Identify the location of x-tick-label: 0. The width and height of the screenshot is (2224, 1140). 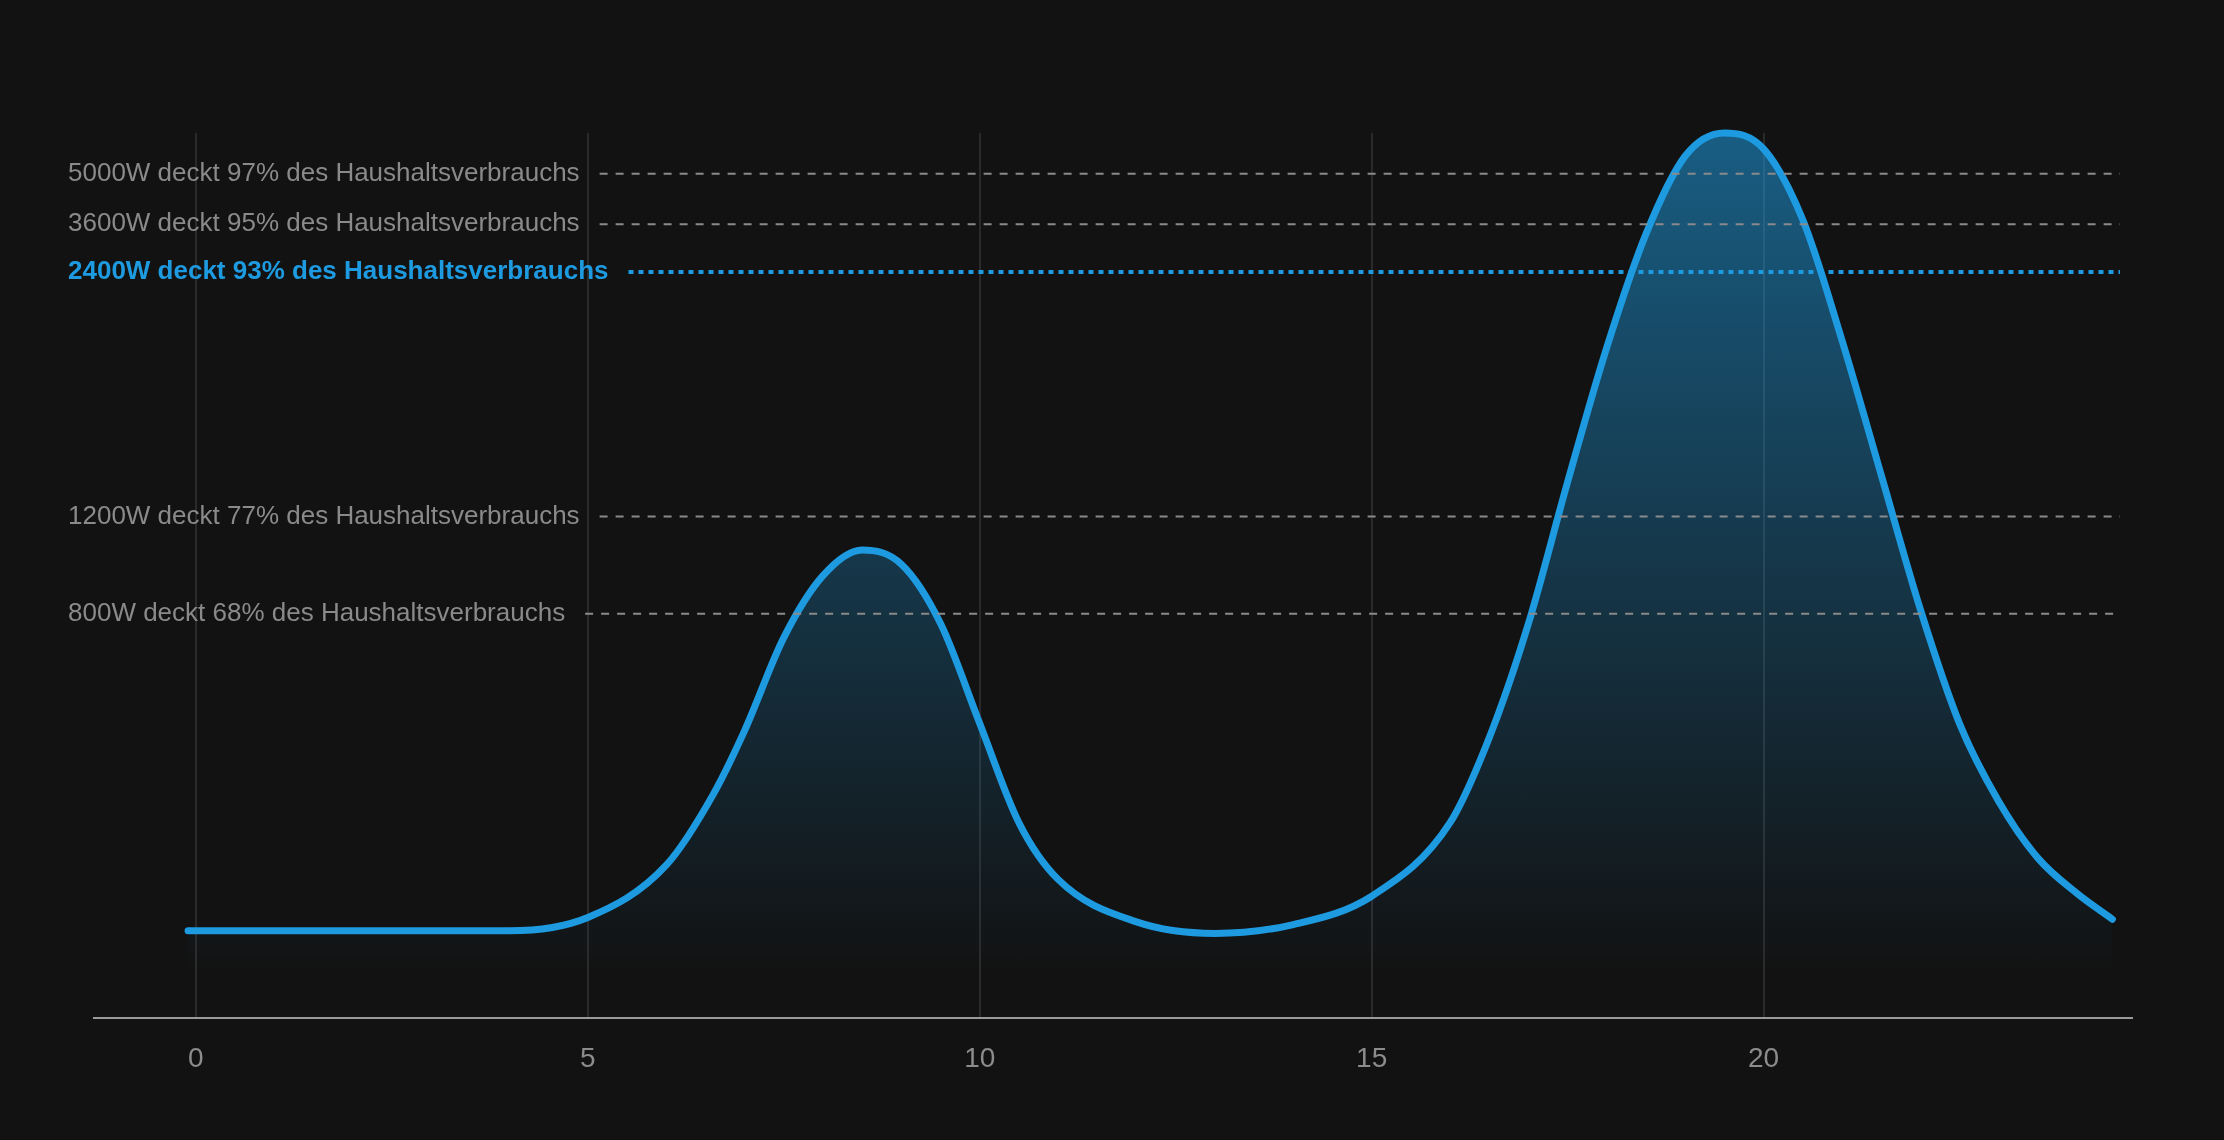
(196, 1057).